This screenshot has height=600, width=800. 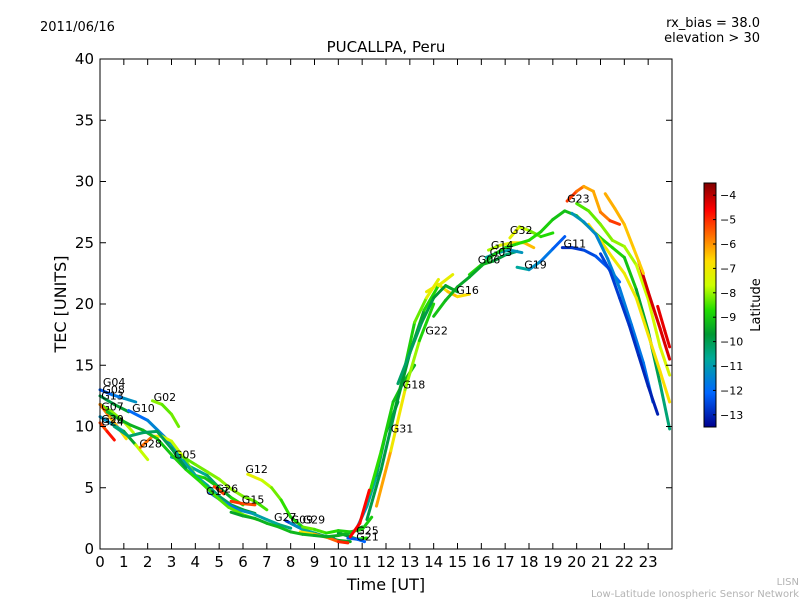 I want to click on y-tick-label: 10, so click(x=84, y=427).